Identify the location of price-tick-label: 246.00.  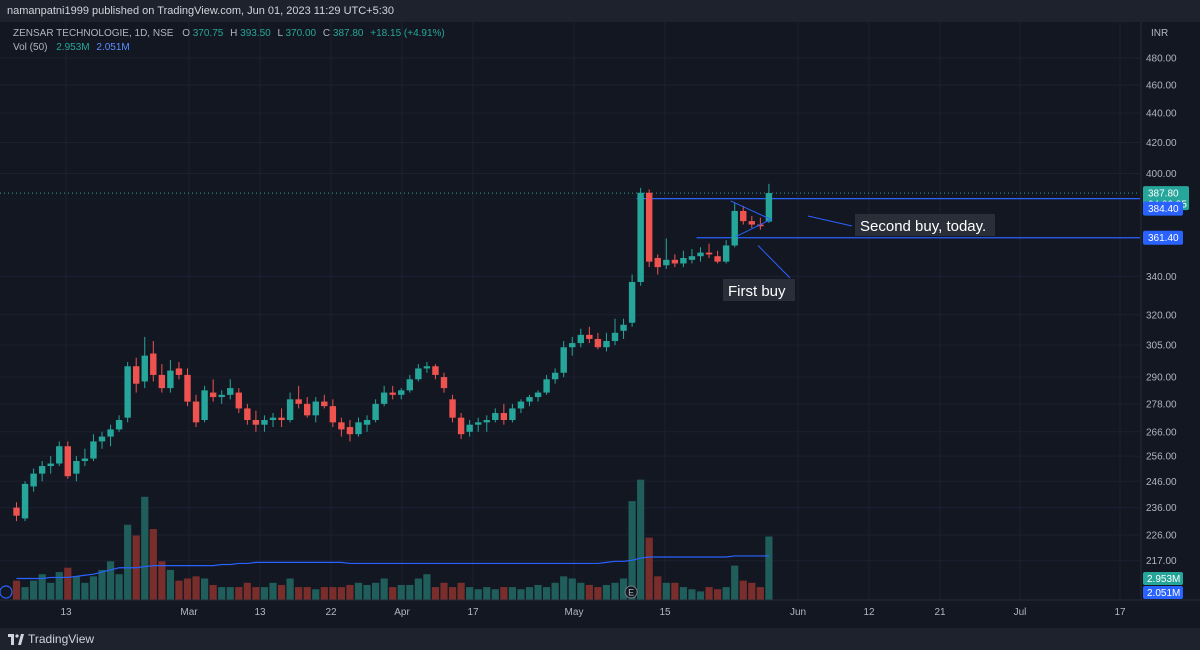
(1161, 482).